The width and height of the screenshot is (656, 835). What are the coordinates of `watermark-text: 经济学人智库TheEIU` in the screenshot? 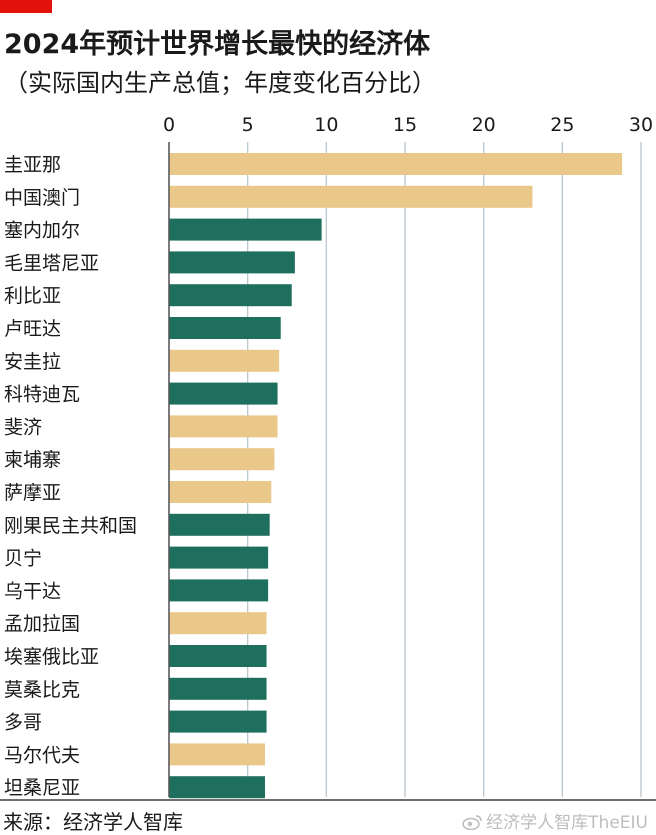 It's located at (567, 823).